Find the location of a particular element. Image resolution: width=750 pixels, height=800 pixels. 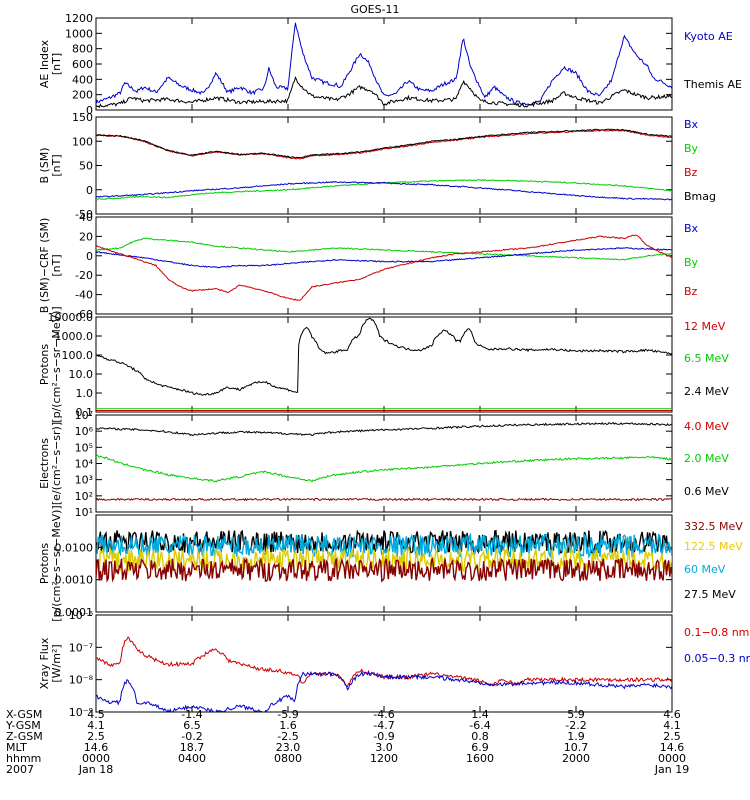

series-legend-label: 27.5 MeV is located at coordinates (710, 594).